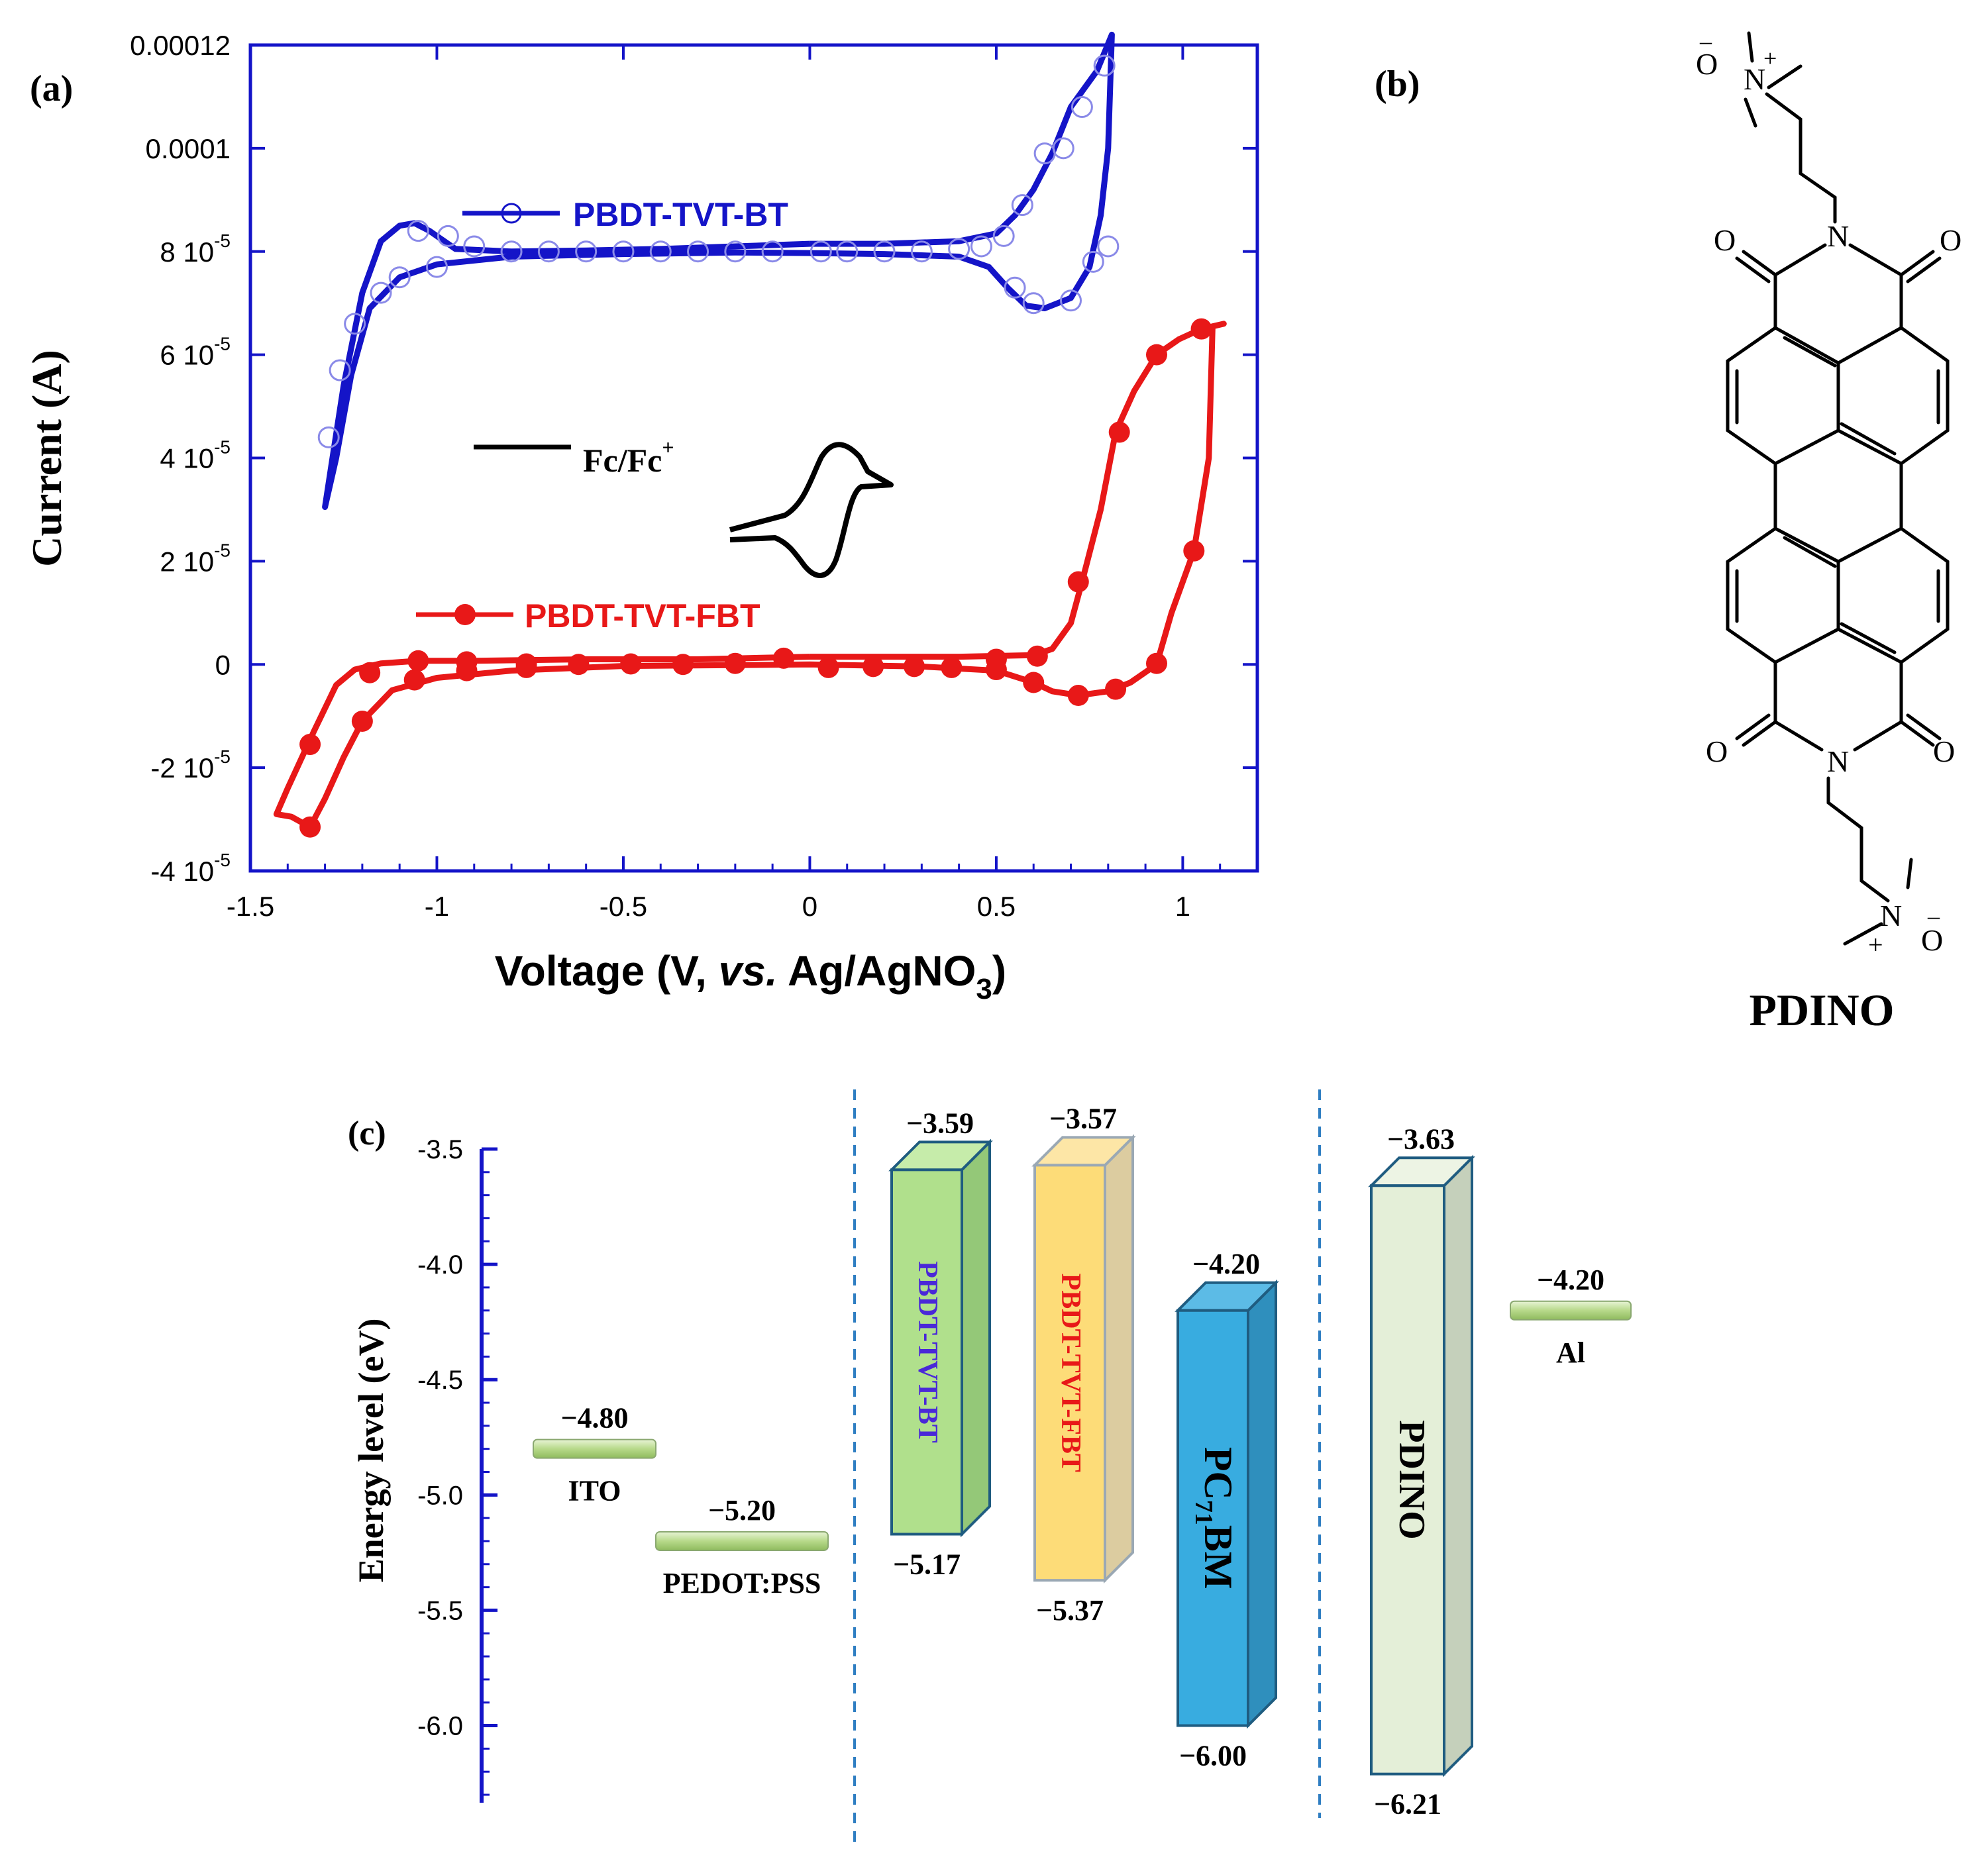 This screenshot has height=1861, width=1988. I want to click on block-name: PBDT-TVT-BT, so click(927, 1352).